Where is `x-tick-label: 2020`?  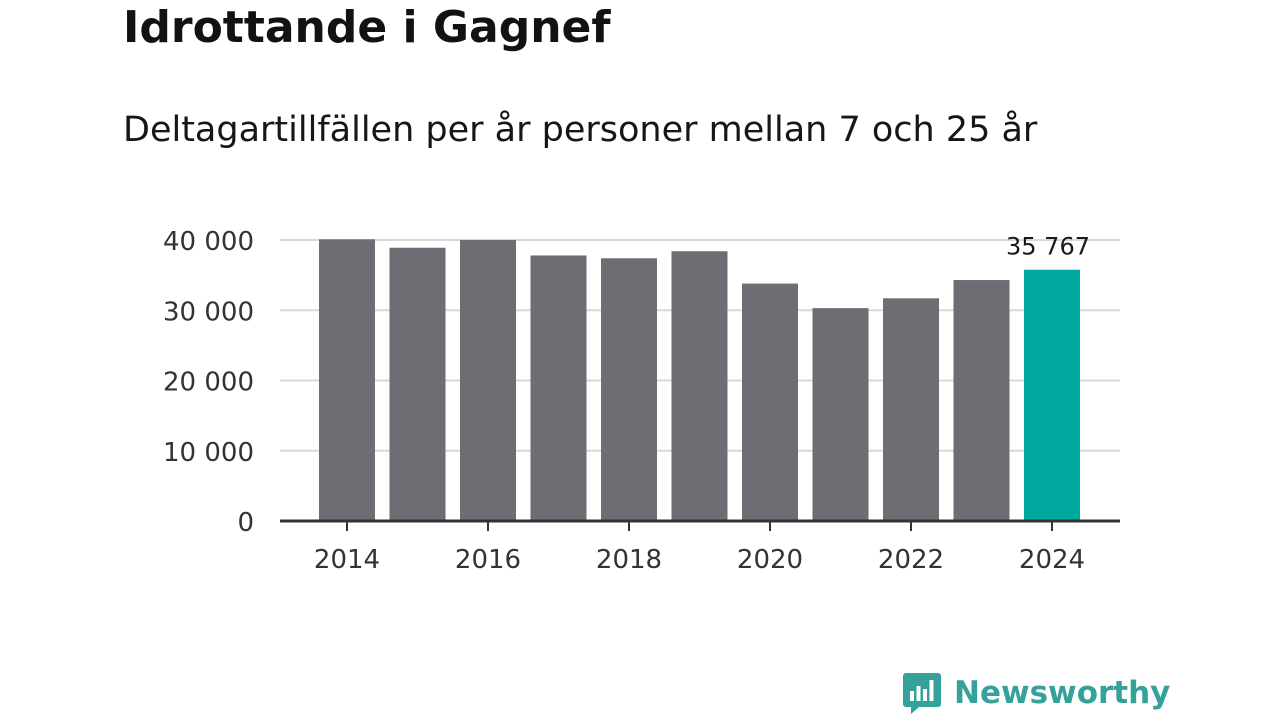 x-tick-label: 2020 is located at coordinates (770, 560).